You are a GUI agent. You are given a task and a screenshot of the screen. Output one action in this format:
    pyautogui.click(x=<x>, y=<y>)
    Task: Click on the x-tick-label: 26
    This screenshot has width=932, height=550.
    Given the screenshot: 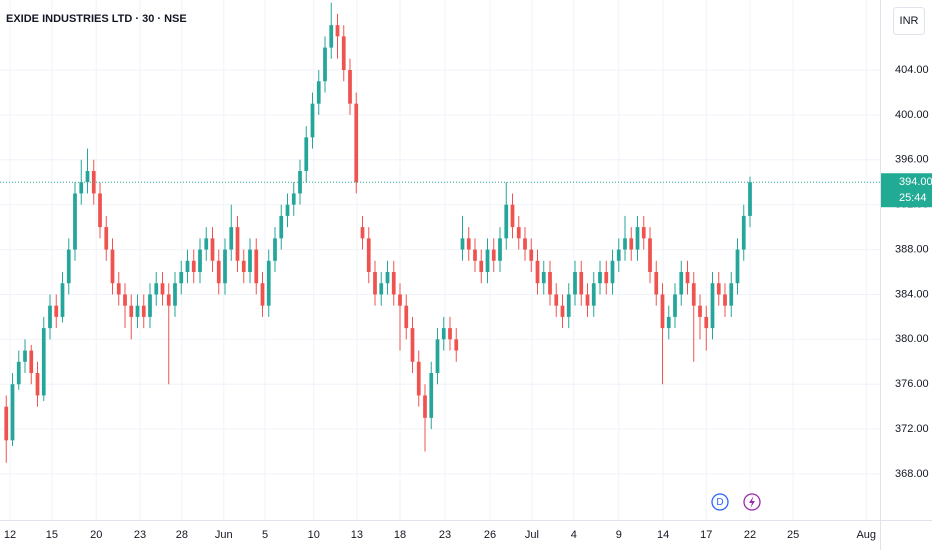 What is the action you would take?
    pyautogui.click(x=490, y=535)
    